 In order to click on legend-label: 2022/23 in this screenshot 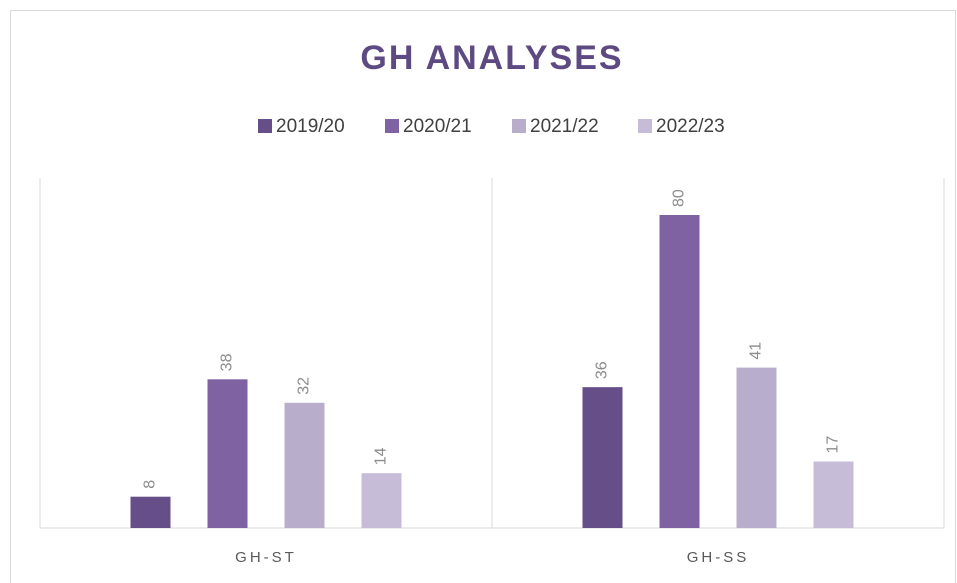, I will do `click(690, 126)`.